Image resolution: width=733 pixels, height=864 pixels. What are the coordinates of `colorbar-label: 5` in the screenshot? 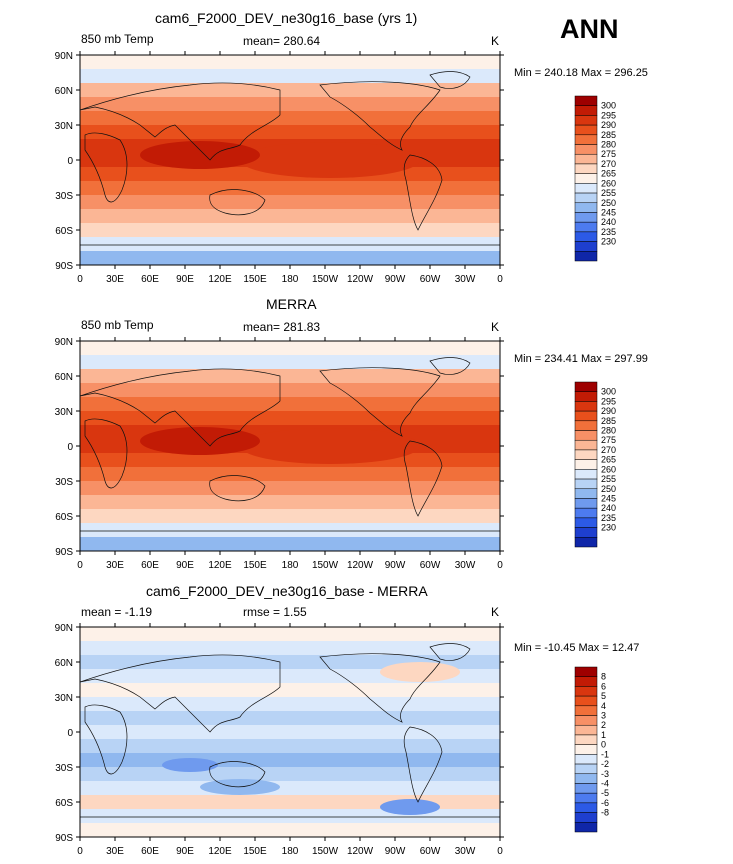 It's located at (603, 696).